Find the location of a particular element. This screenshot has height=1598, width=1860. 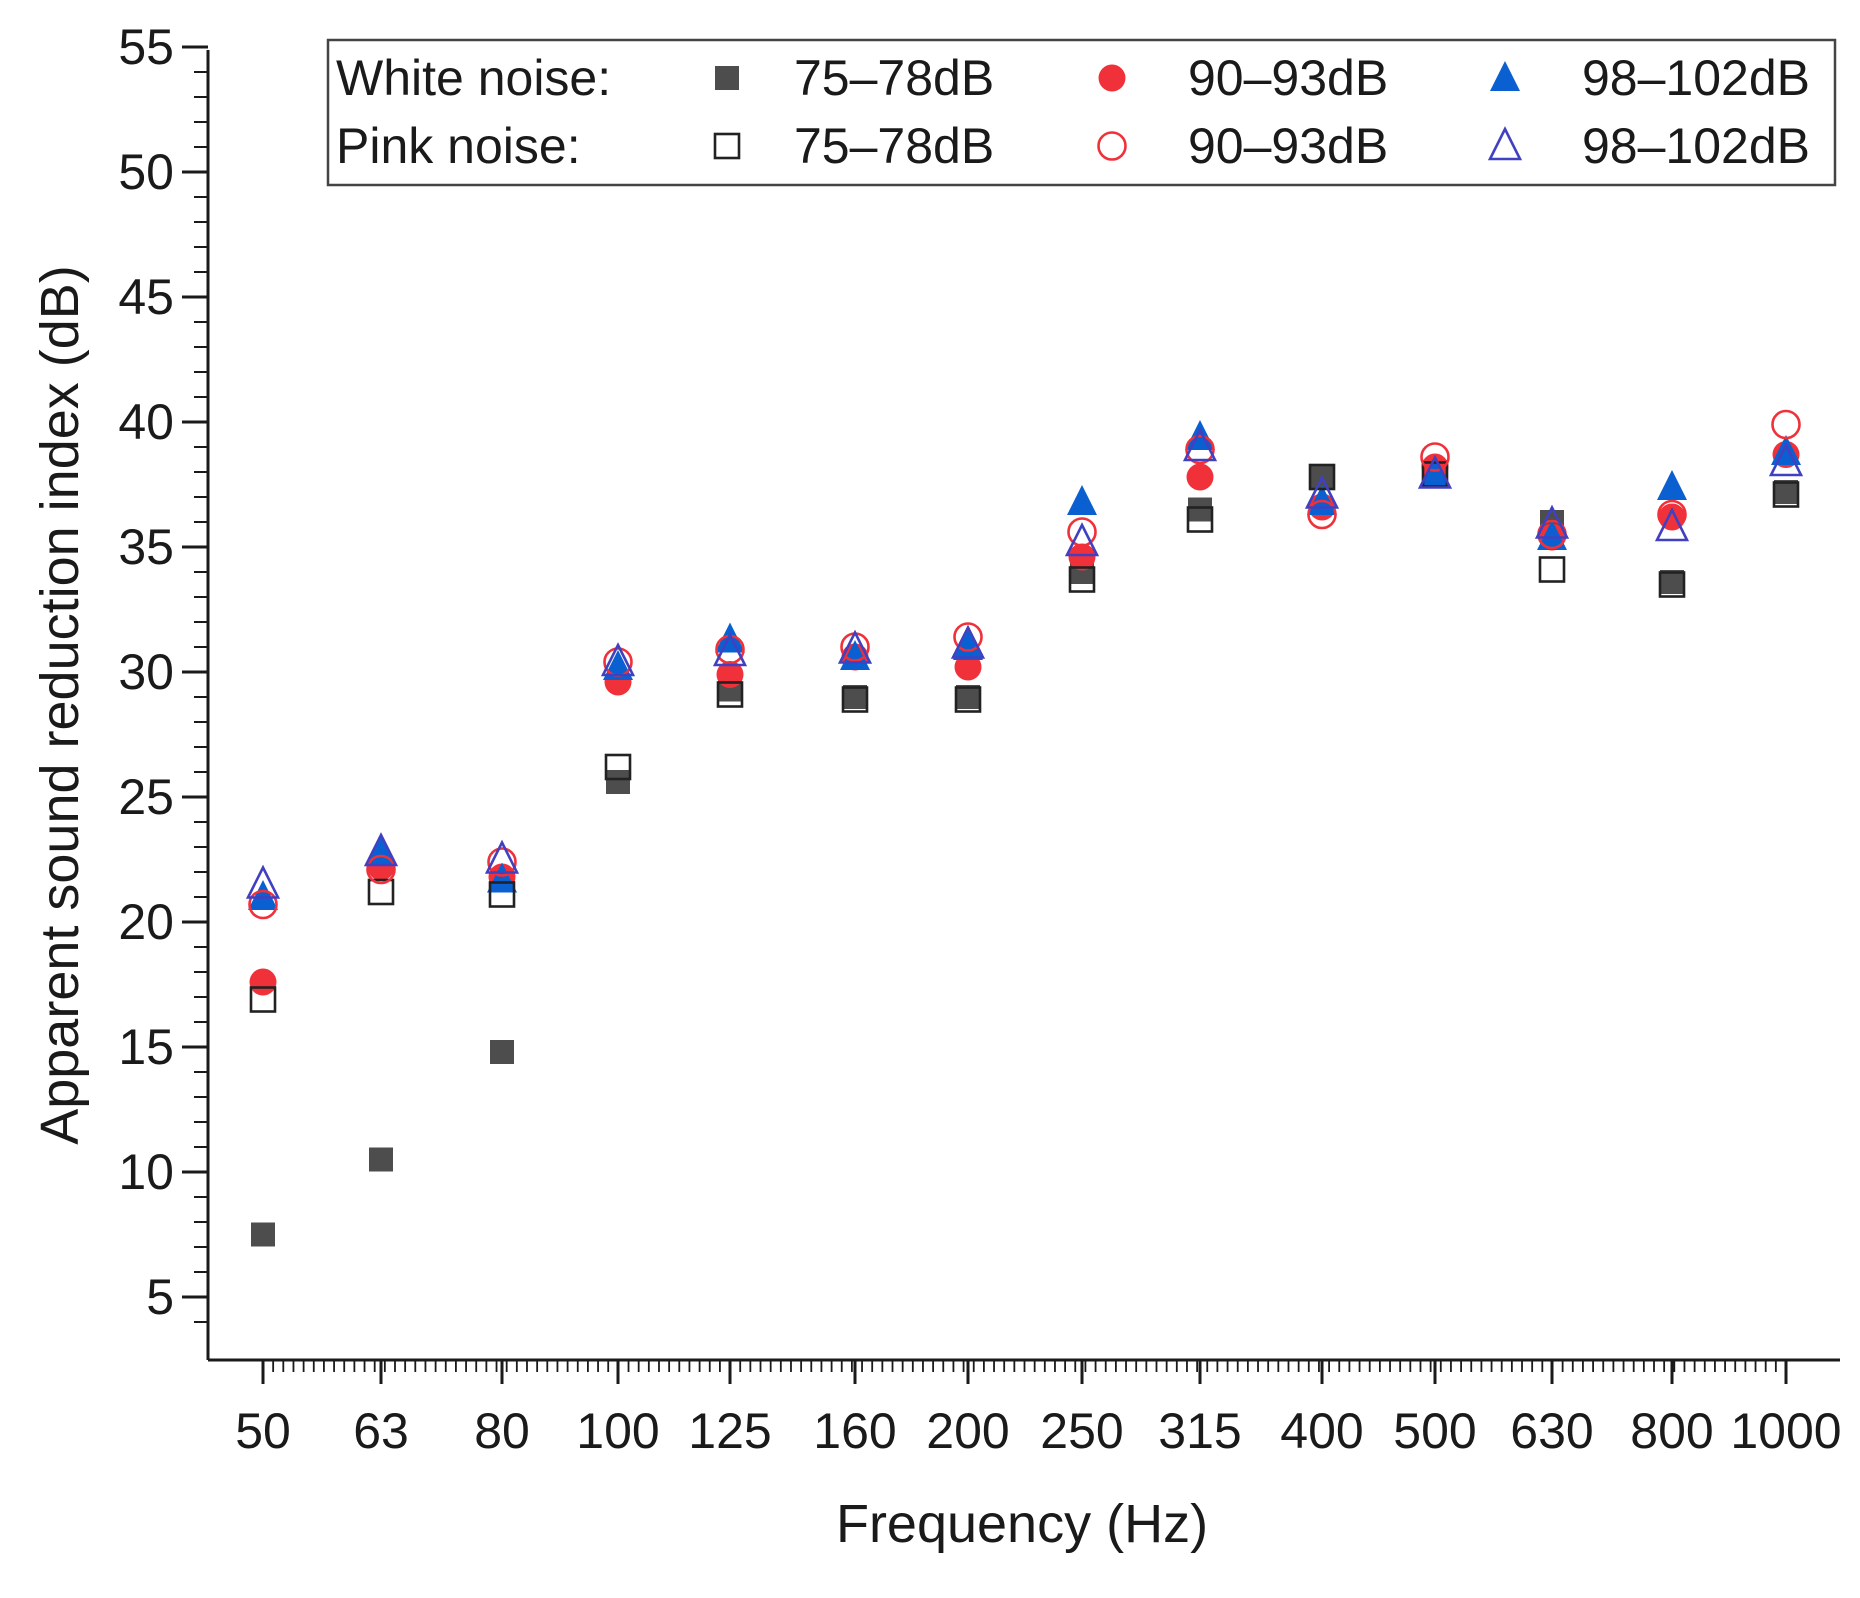

x-tick-label: 160 is located at coordinates (854, 1431).